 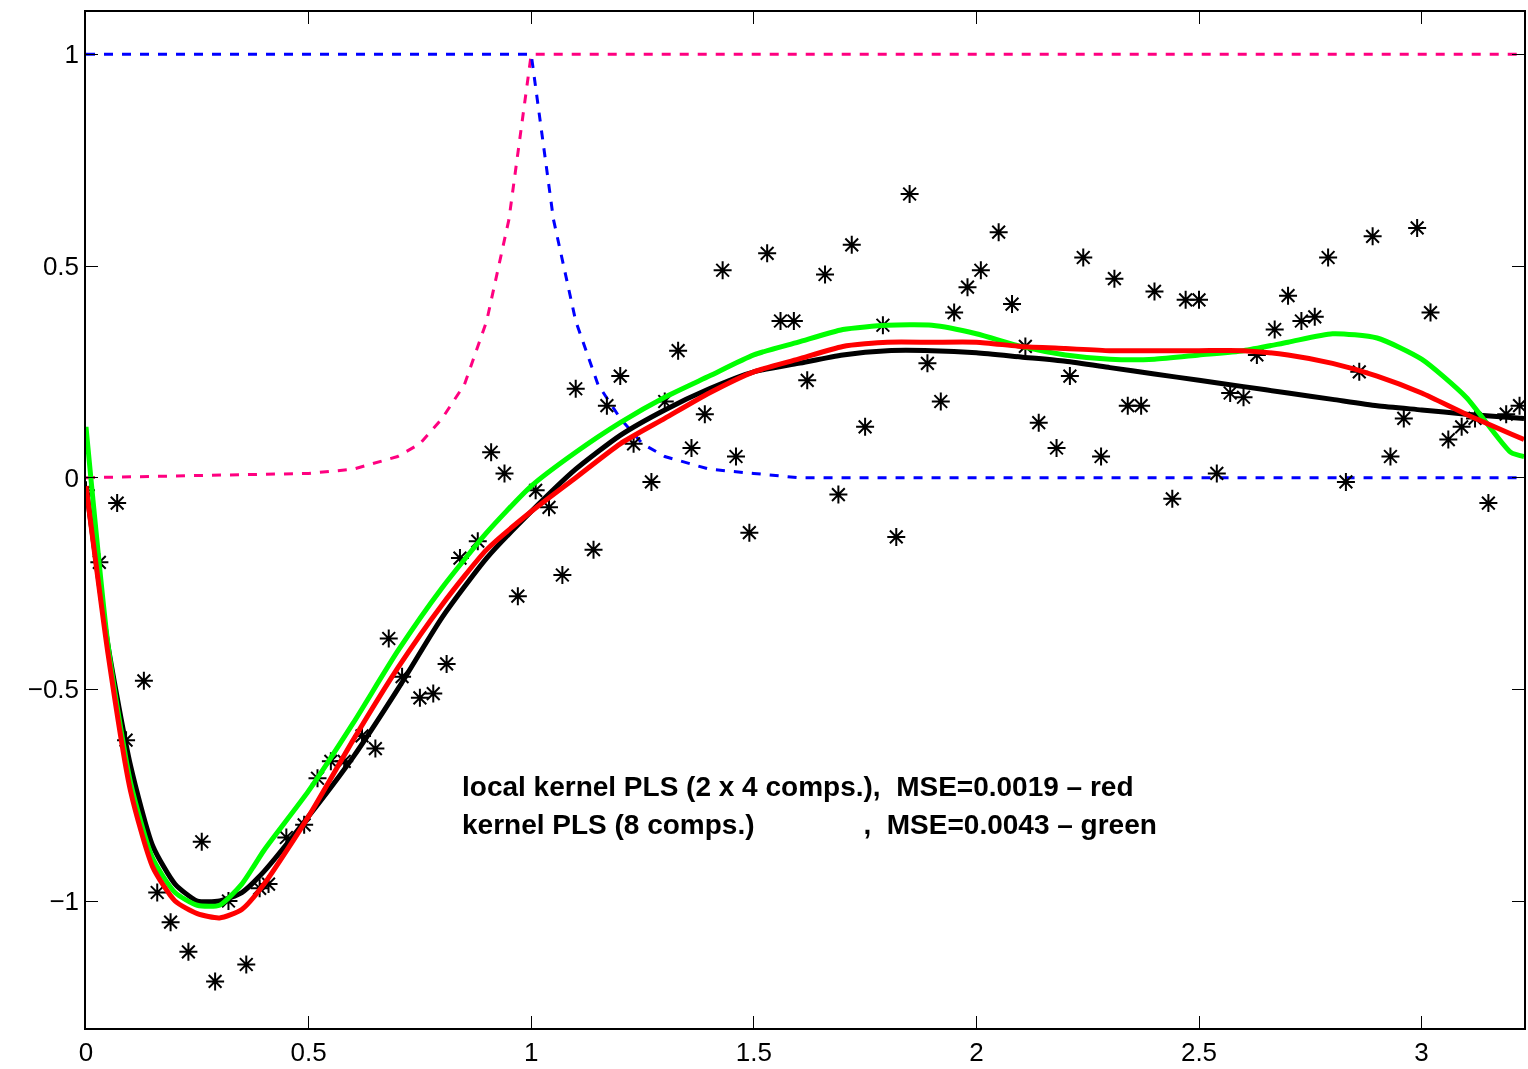 What do you see at coordinates (72, 477) in the screenshot?
I see `y-tick-label: 0` at bounding box center [72, 477].